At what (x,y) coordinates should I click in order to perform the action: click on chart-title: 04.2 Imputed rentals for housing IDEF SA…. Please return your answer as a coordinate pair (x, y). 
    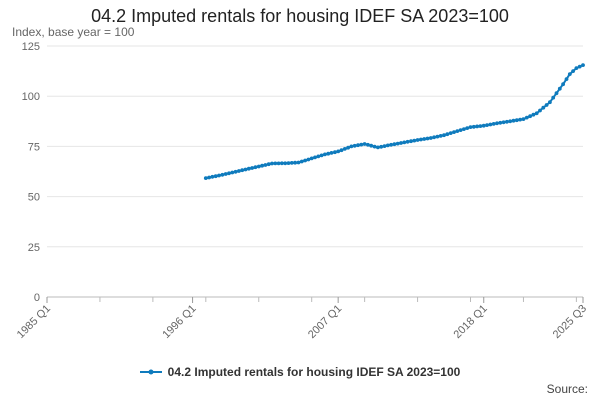
    Looking at the image, I should click on (300, 16).